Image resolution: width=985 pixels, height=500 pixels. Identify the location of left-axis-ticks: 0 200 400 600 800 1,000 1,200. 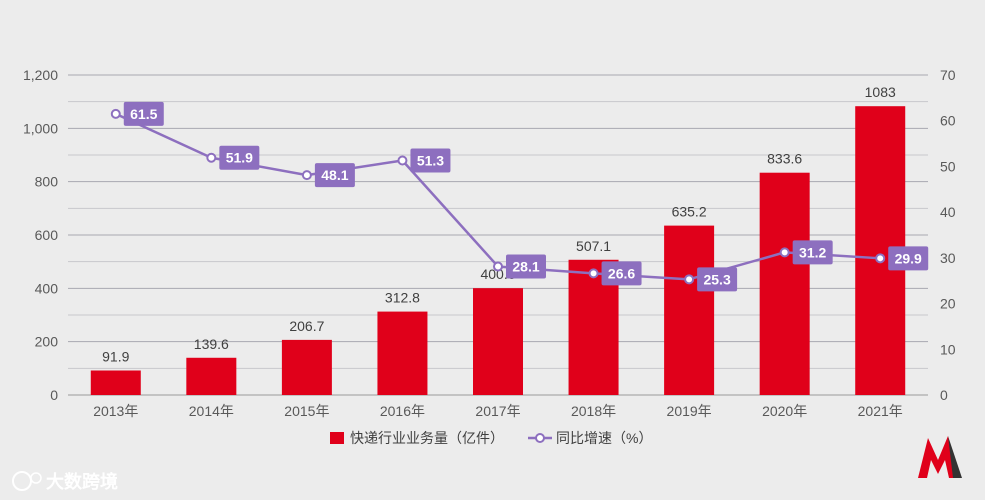
(40, 235).